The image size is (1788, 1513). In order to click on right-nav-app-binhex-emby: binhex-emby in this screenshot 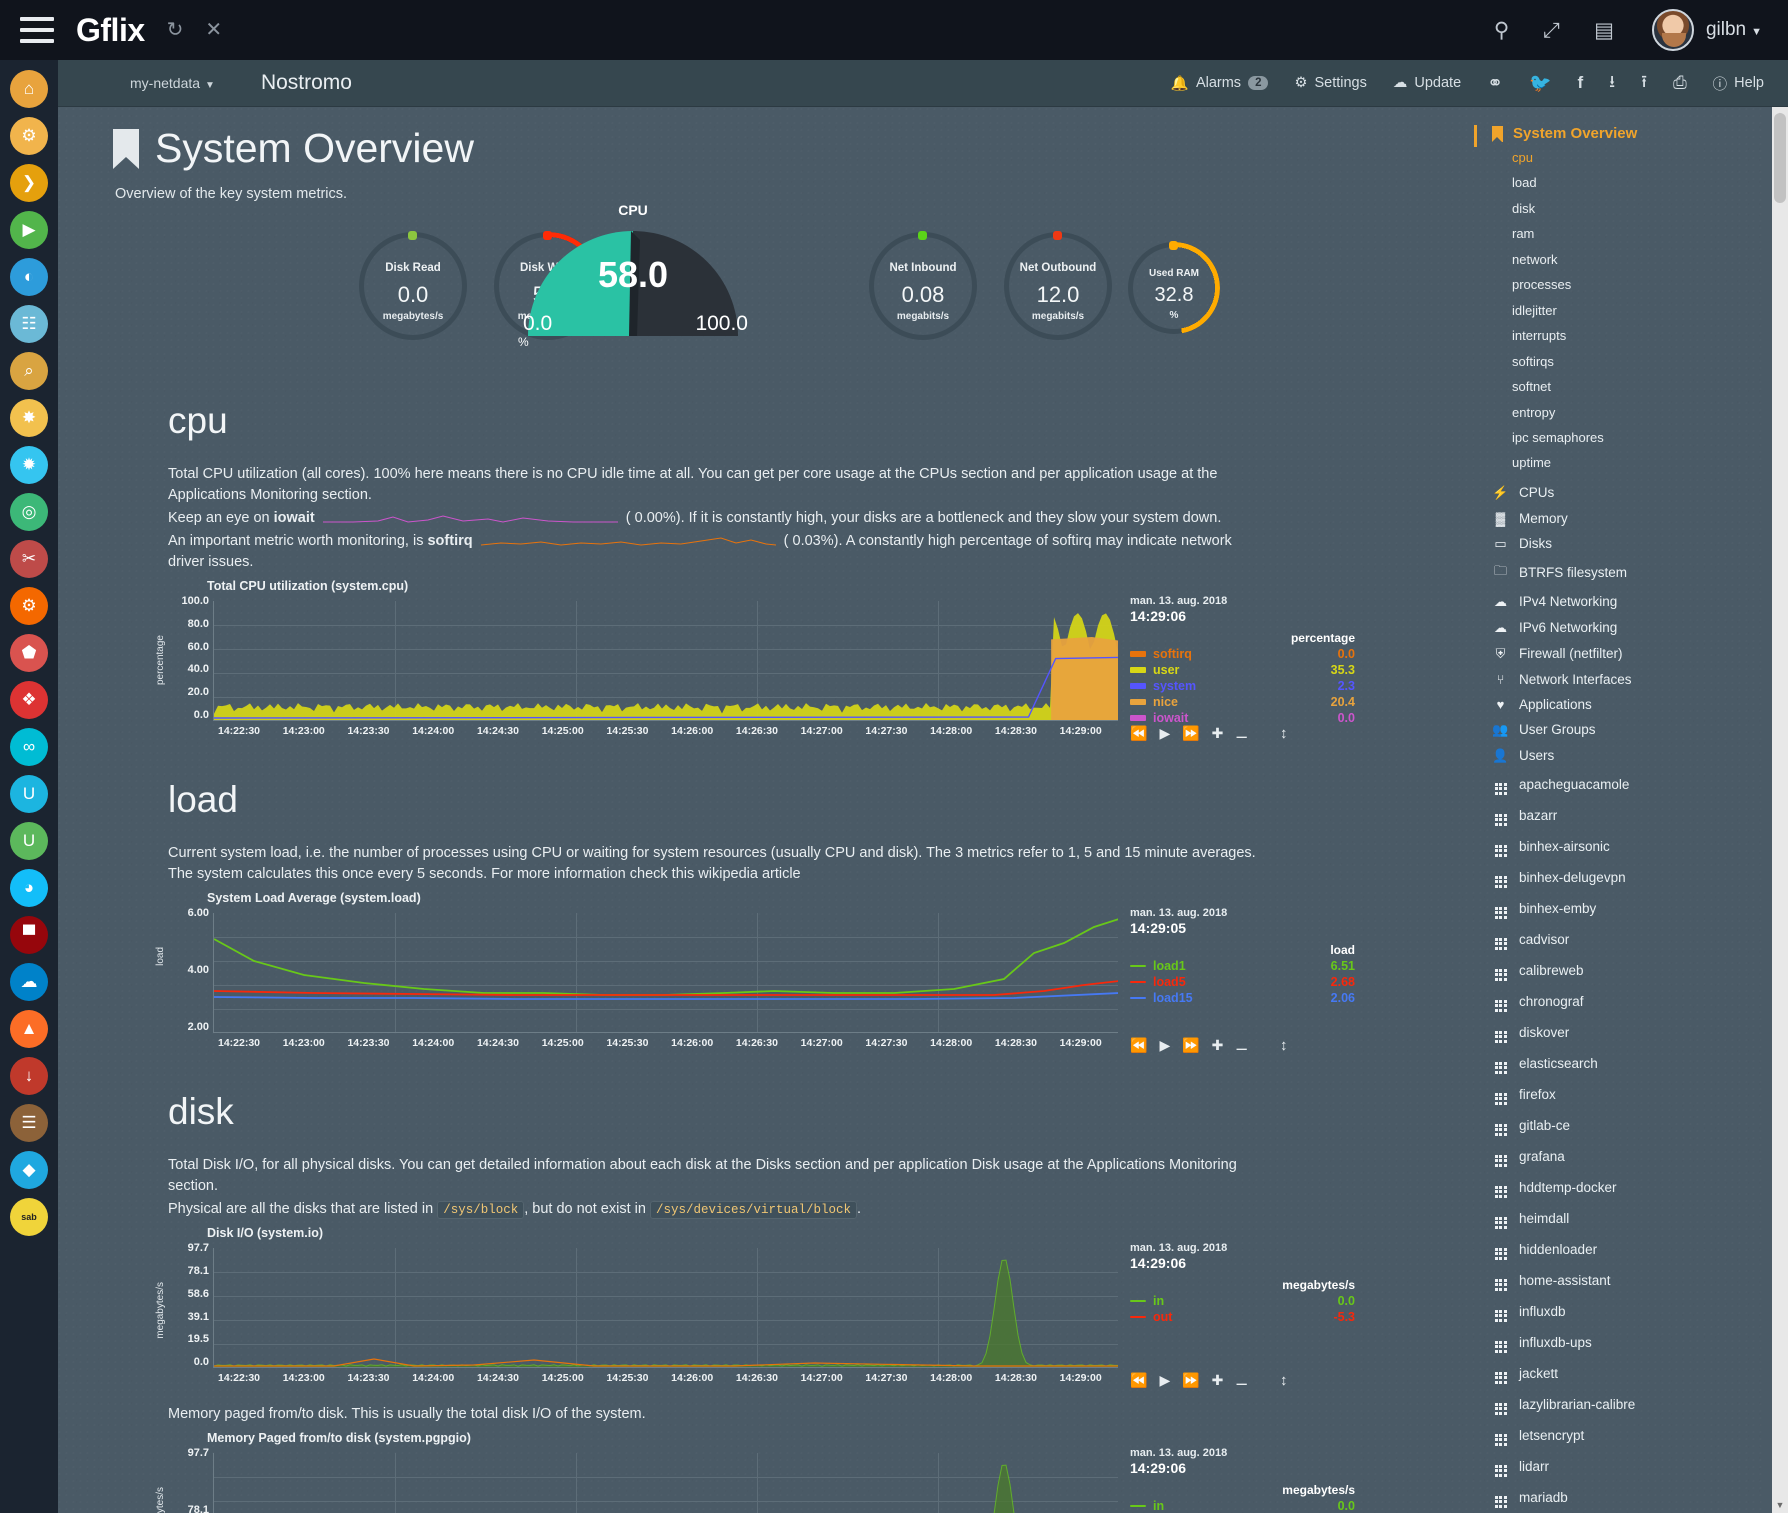, I will do `click(1616, 908)`.